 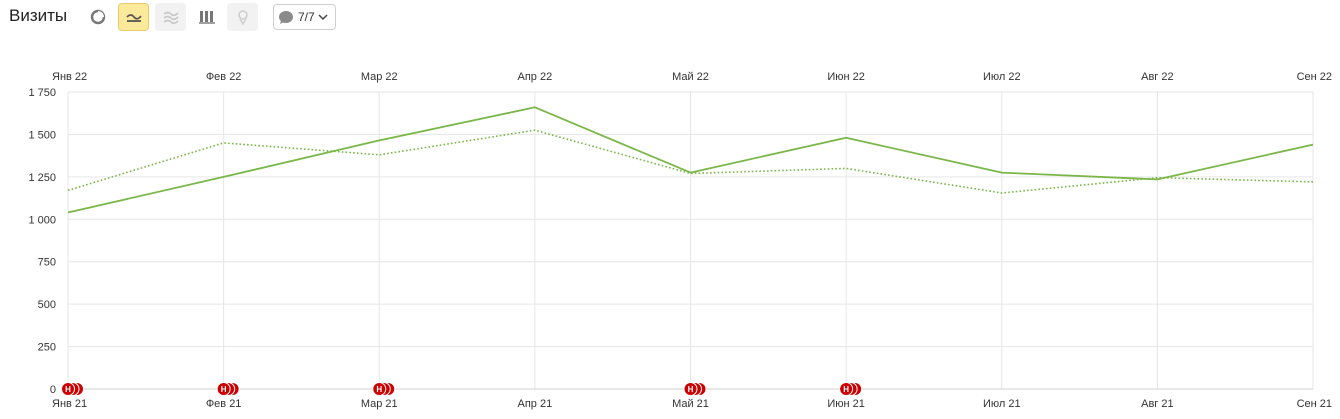 I want to click on y-tick-label: 750, so click(x=47, y=263).